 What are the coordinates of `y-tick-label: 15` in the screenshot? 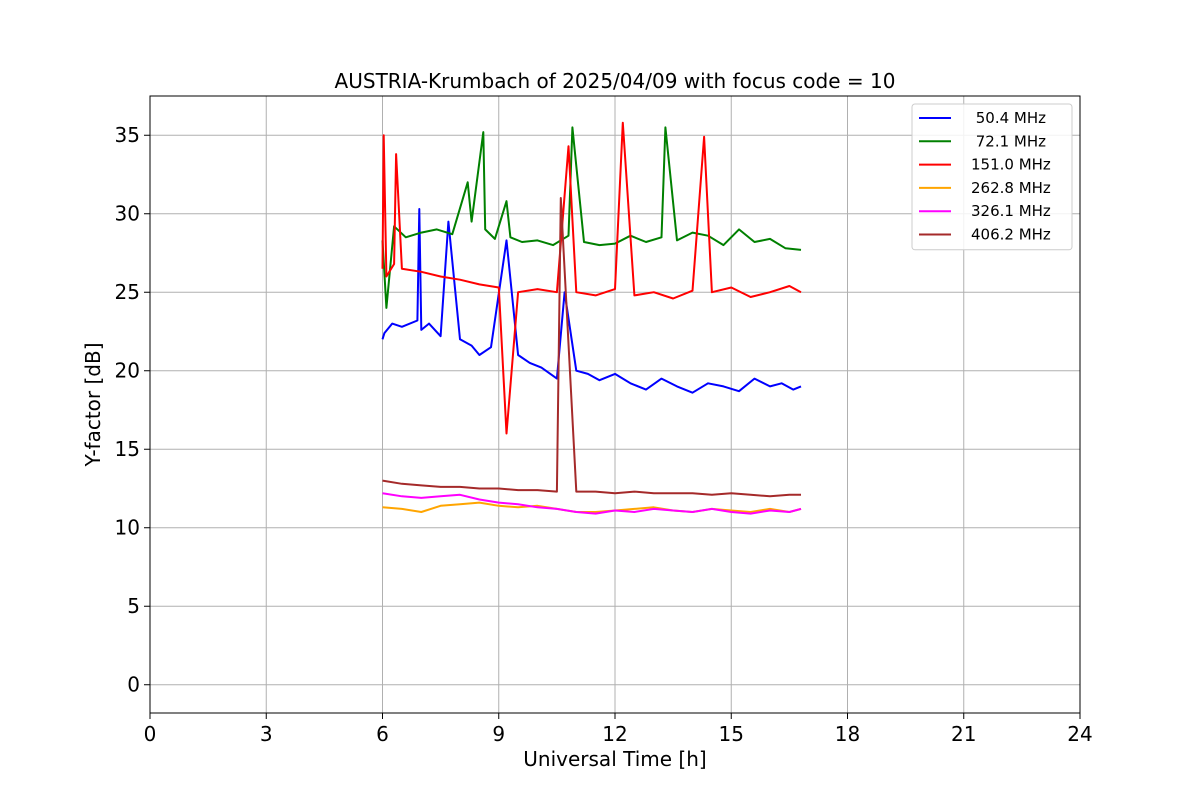 It's located at (127, 449).